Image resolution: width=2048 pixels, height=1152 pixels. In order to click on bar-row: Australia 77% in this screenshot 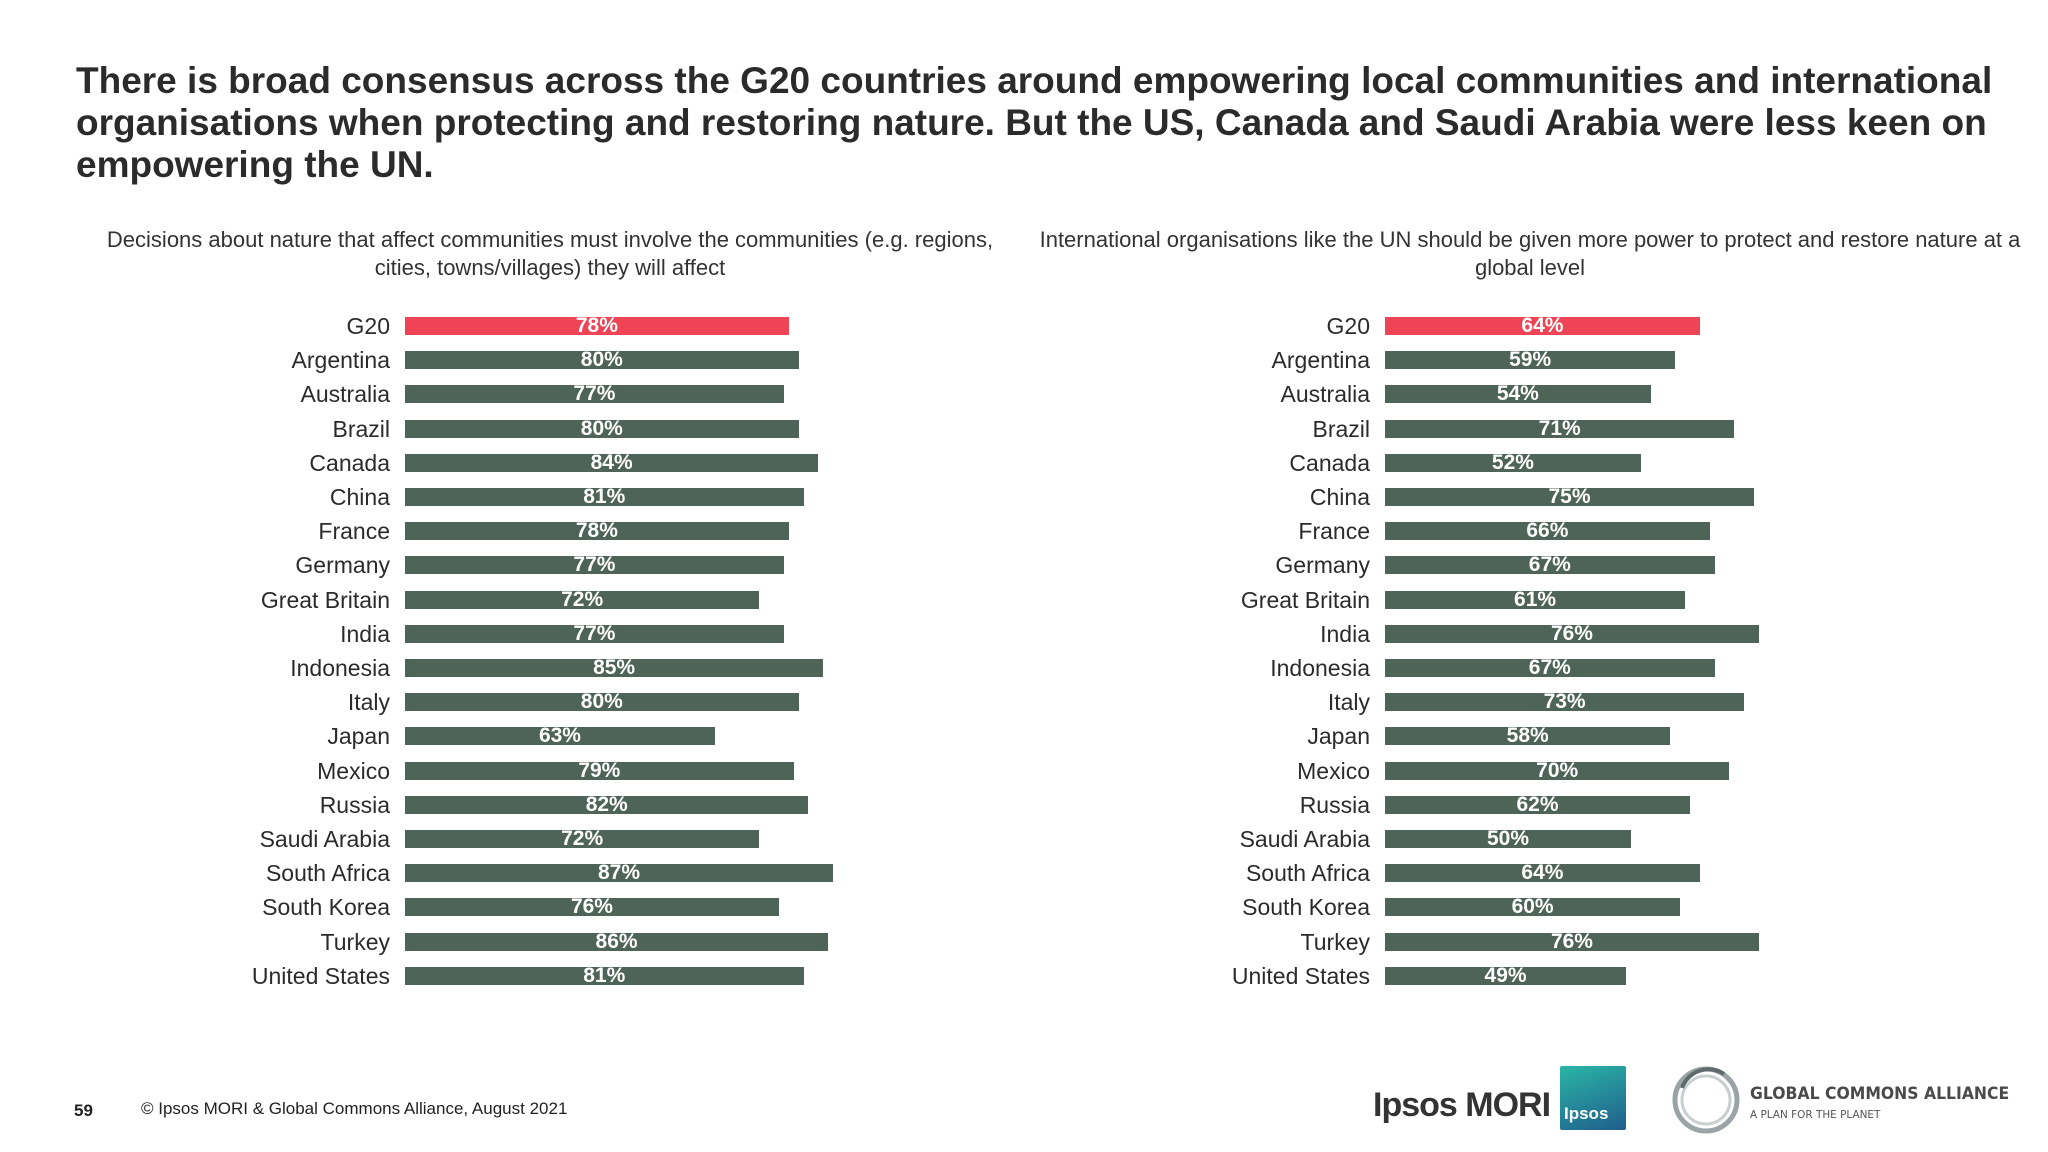, I will do `click(540, 394)`.